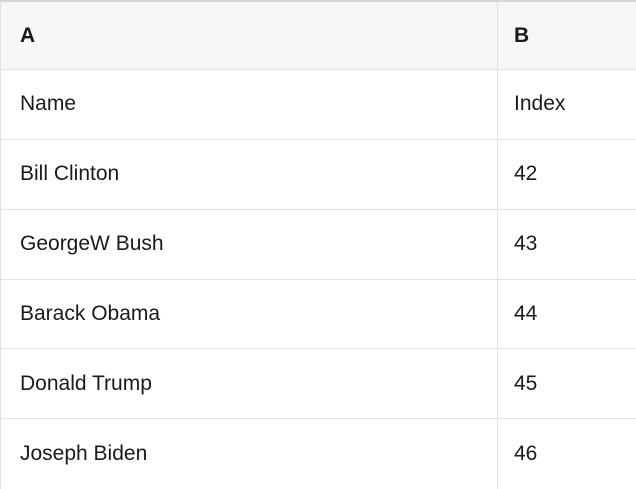  What do you see at coordinates (249, 384) in the screenshot?
I see `cell-name: Donald Trump` at bounding box center [249, 384].